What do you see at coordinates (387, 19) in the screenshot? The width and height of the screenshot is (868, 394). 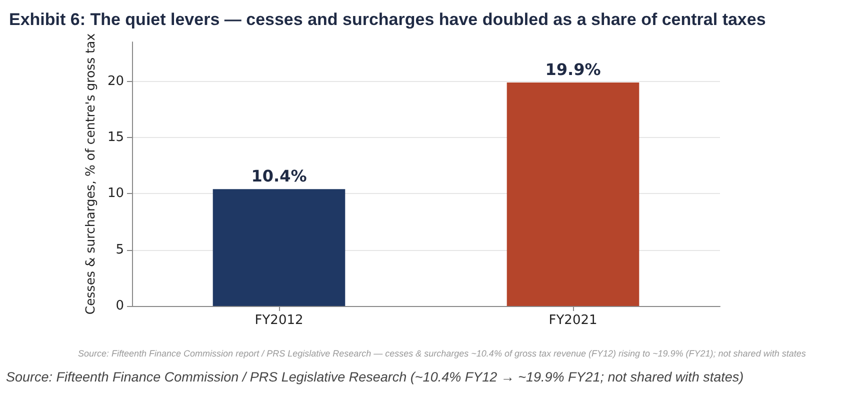 I see `chart-title: Exhibit 6: The quiet levers — cesses and surcharges have doubled as a share of central taxes` at bounding box center [387, 19].